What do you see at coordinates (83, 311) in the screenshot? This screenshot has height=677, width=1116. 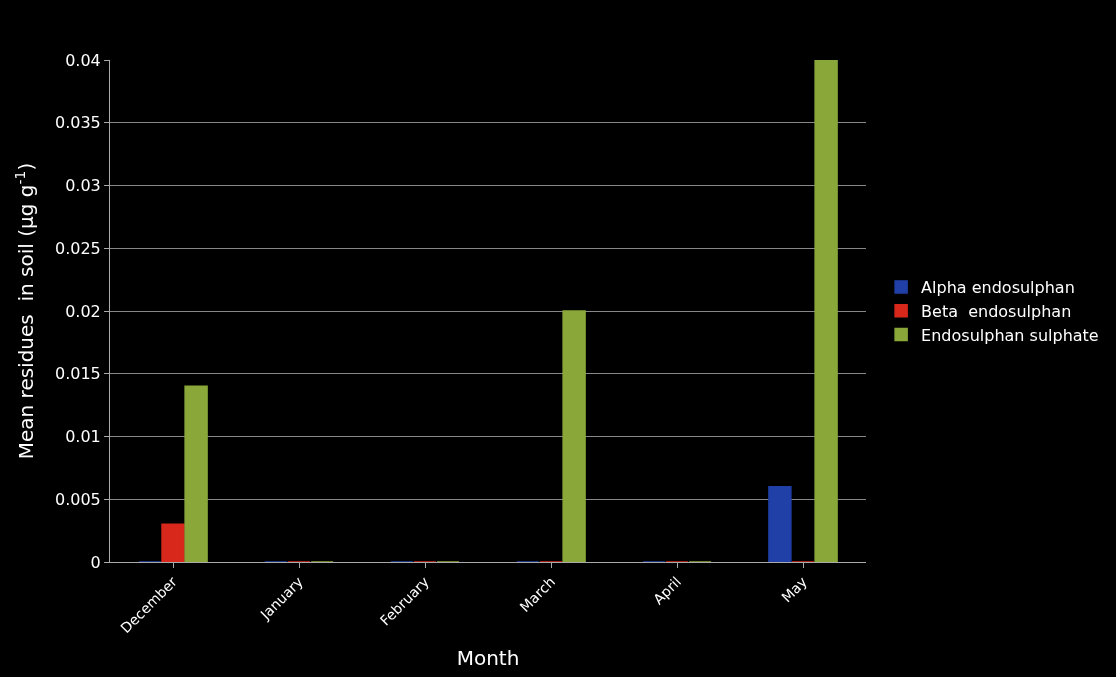 I see `y-tick-label: 0.02` at bounding box center [83, 311].